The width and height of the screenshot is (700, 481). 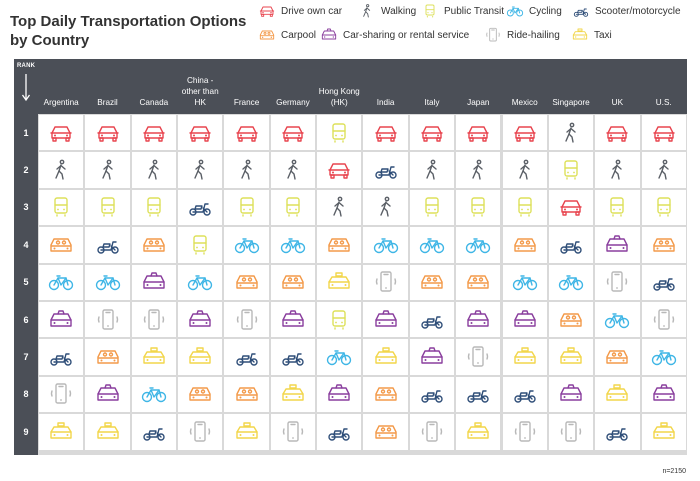 I want to click on legend-item-carpool: Carpool, so click(x=286, y=35).